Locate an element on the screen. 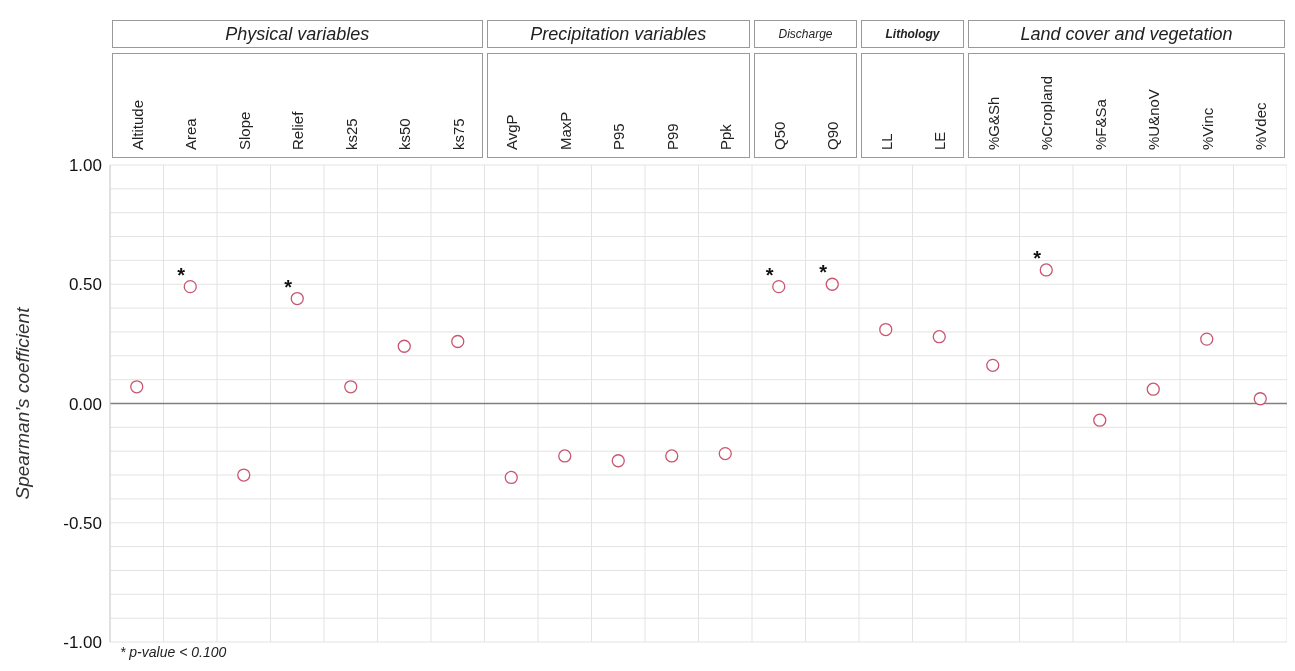 Image resolution: width=1295 pixels, height=671 pixels. y-tick-label: -0.50 is located at coordinates (82, 523).